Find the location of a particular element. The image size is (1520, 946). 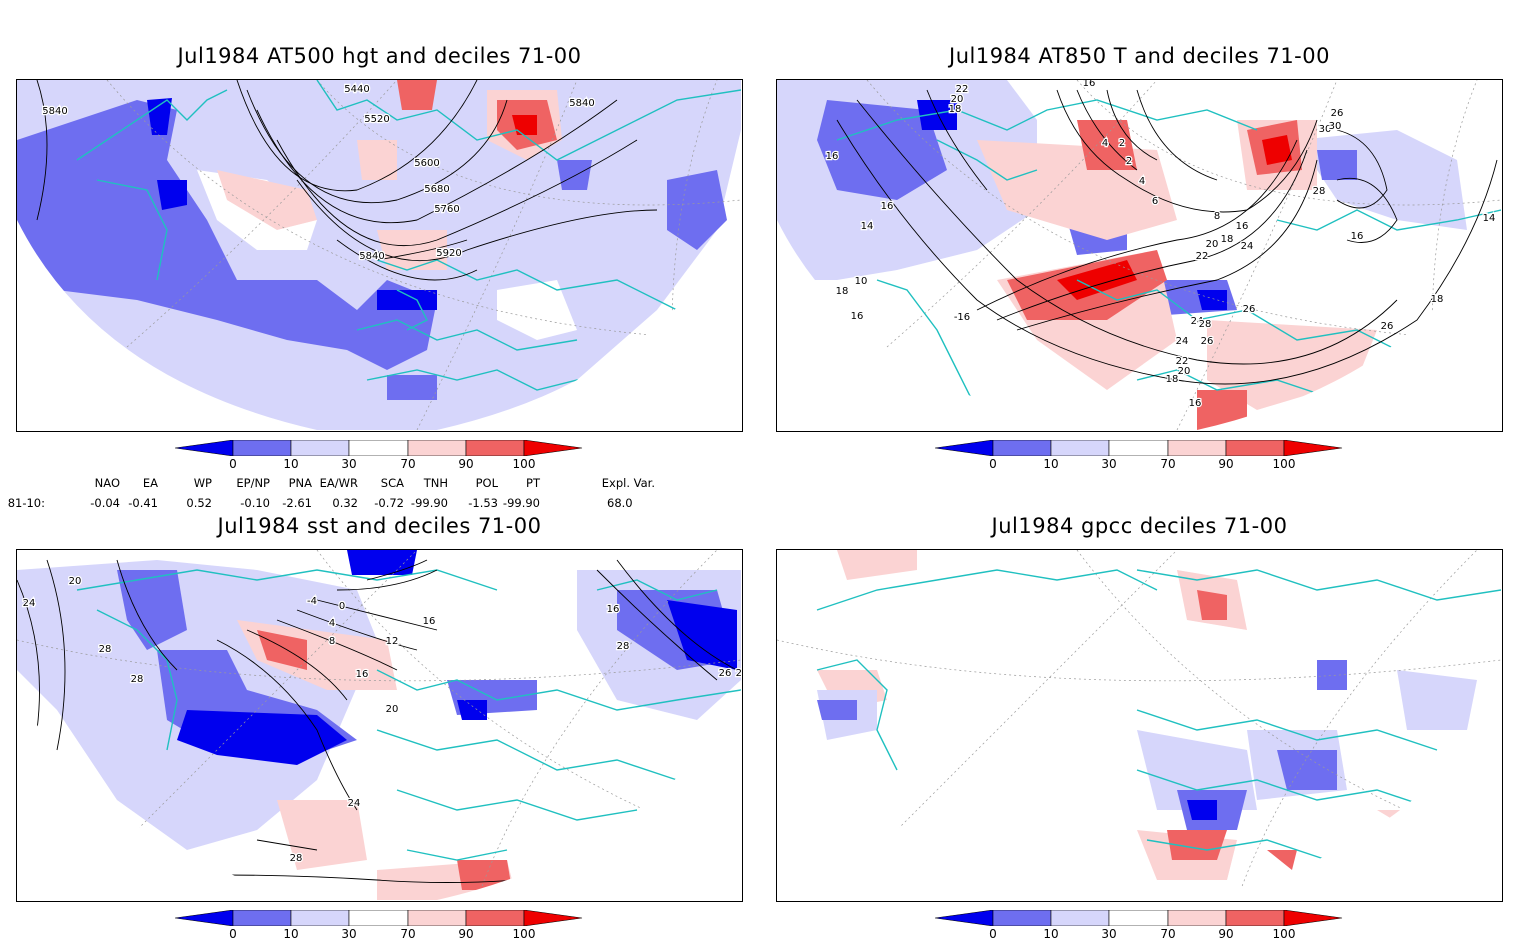

contour-label: 5920 is located at coordinates (448, 253).